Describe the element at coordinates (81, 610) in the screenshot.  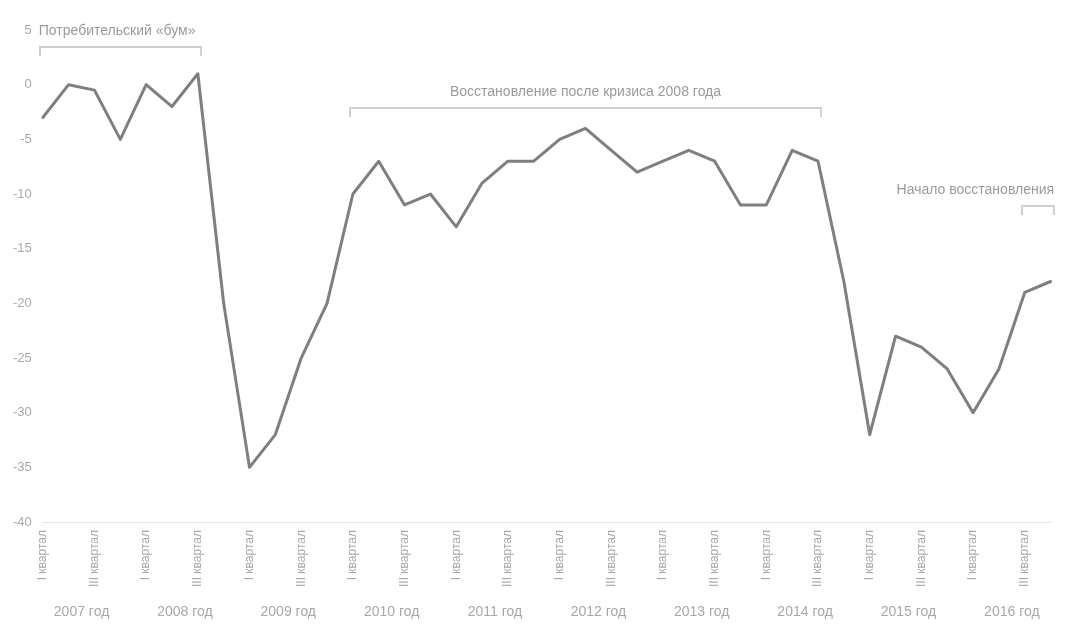
I see `text: 2007 год` at that location.